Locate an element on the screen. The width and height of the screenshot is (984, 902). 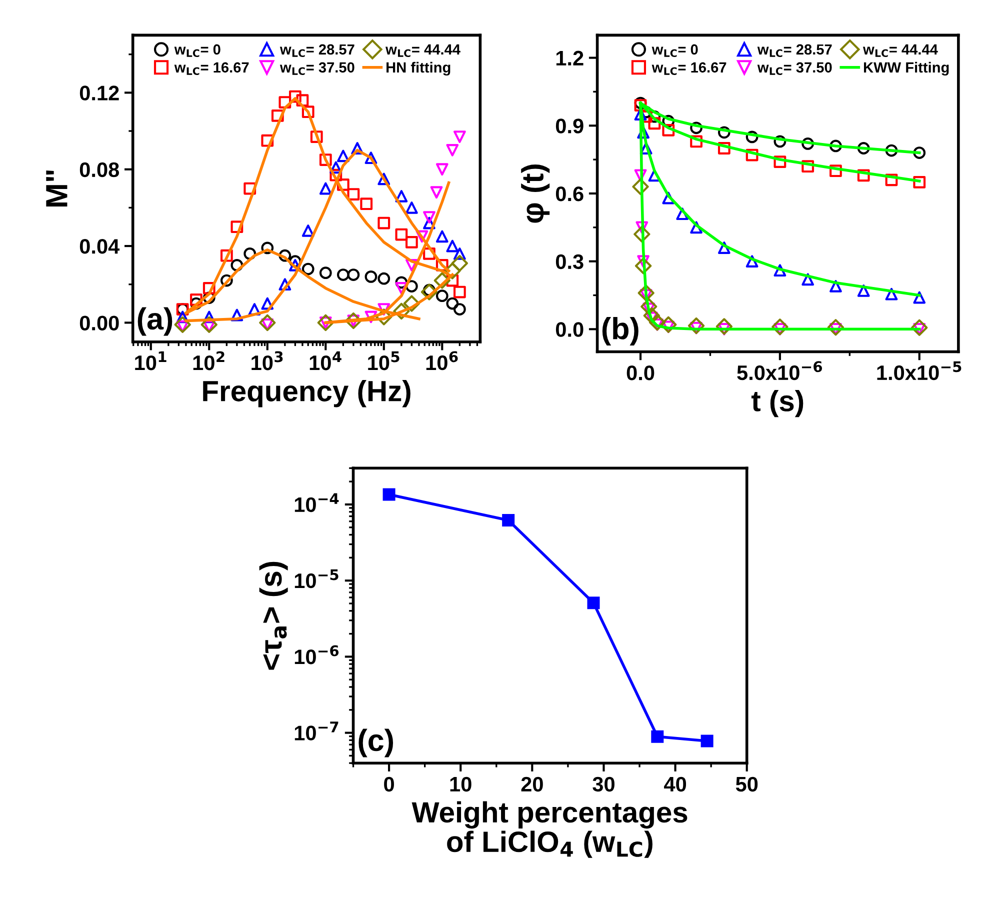
y-axis-title: <τ$_{a}$> (s) is located at coordinates (273, 616).